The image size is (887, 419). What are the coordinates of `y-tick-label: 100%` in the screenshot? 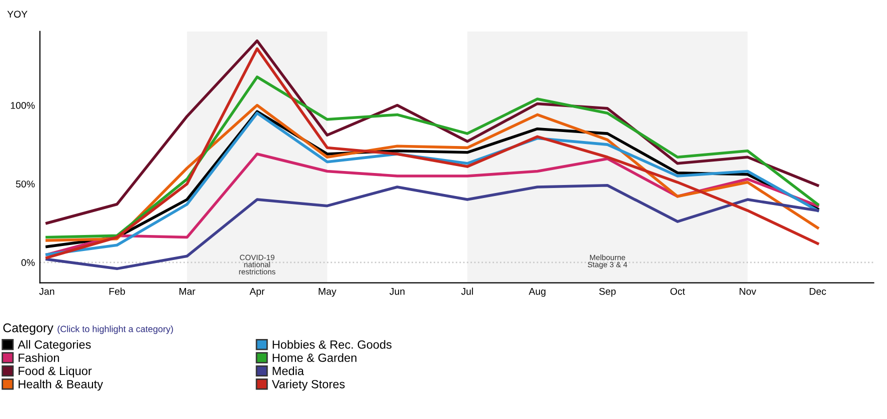 It's located at (22, 105).